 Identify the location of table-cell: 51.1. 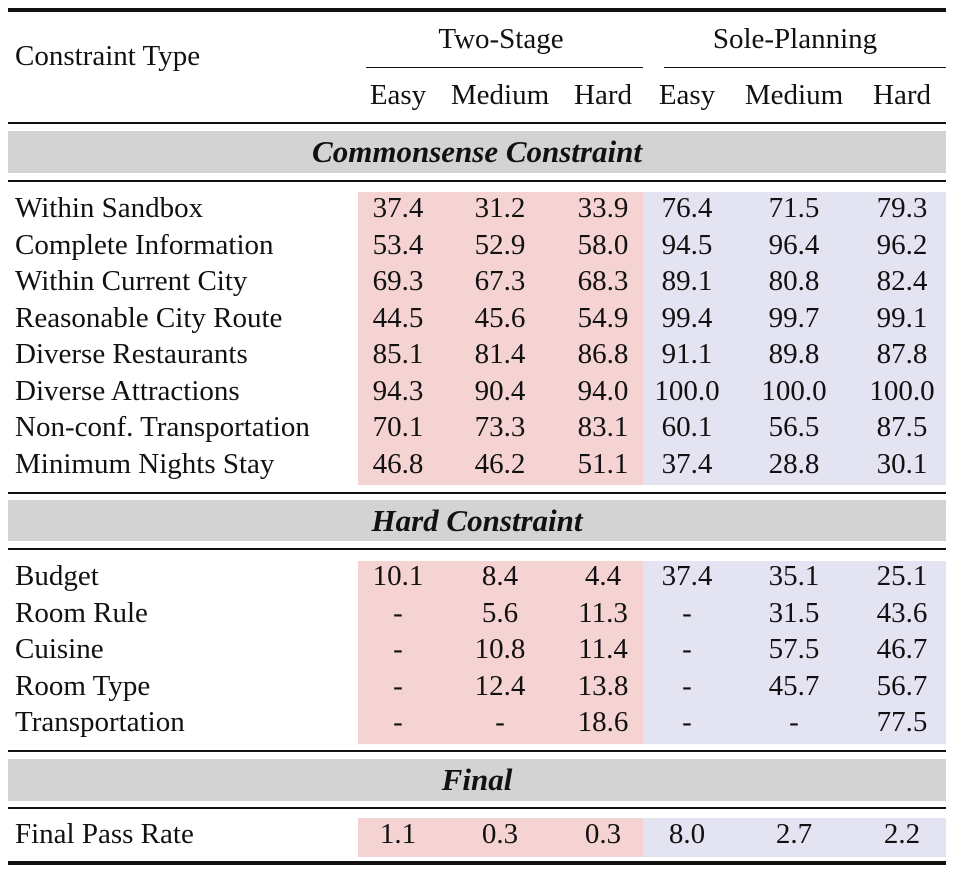
(603, 464).